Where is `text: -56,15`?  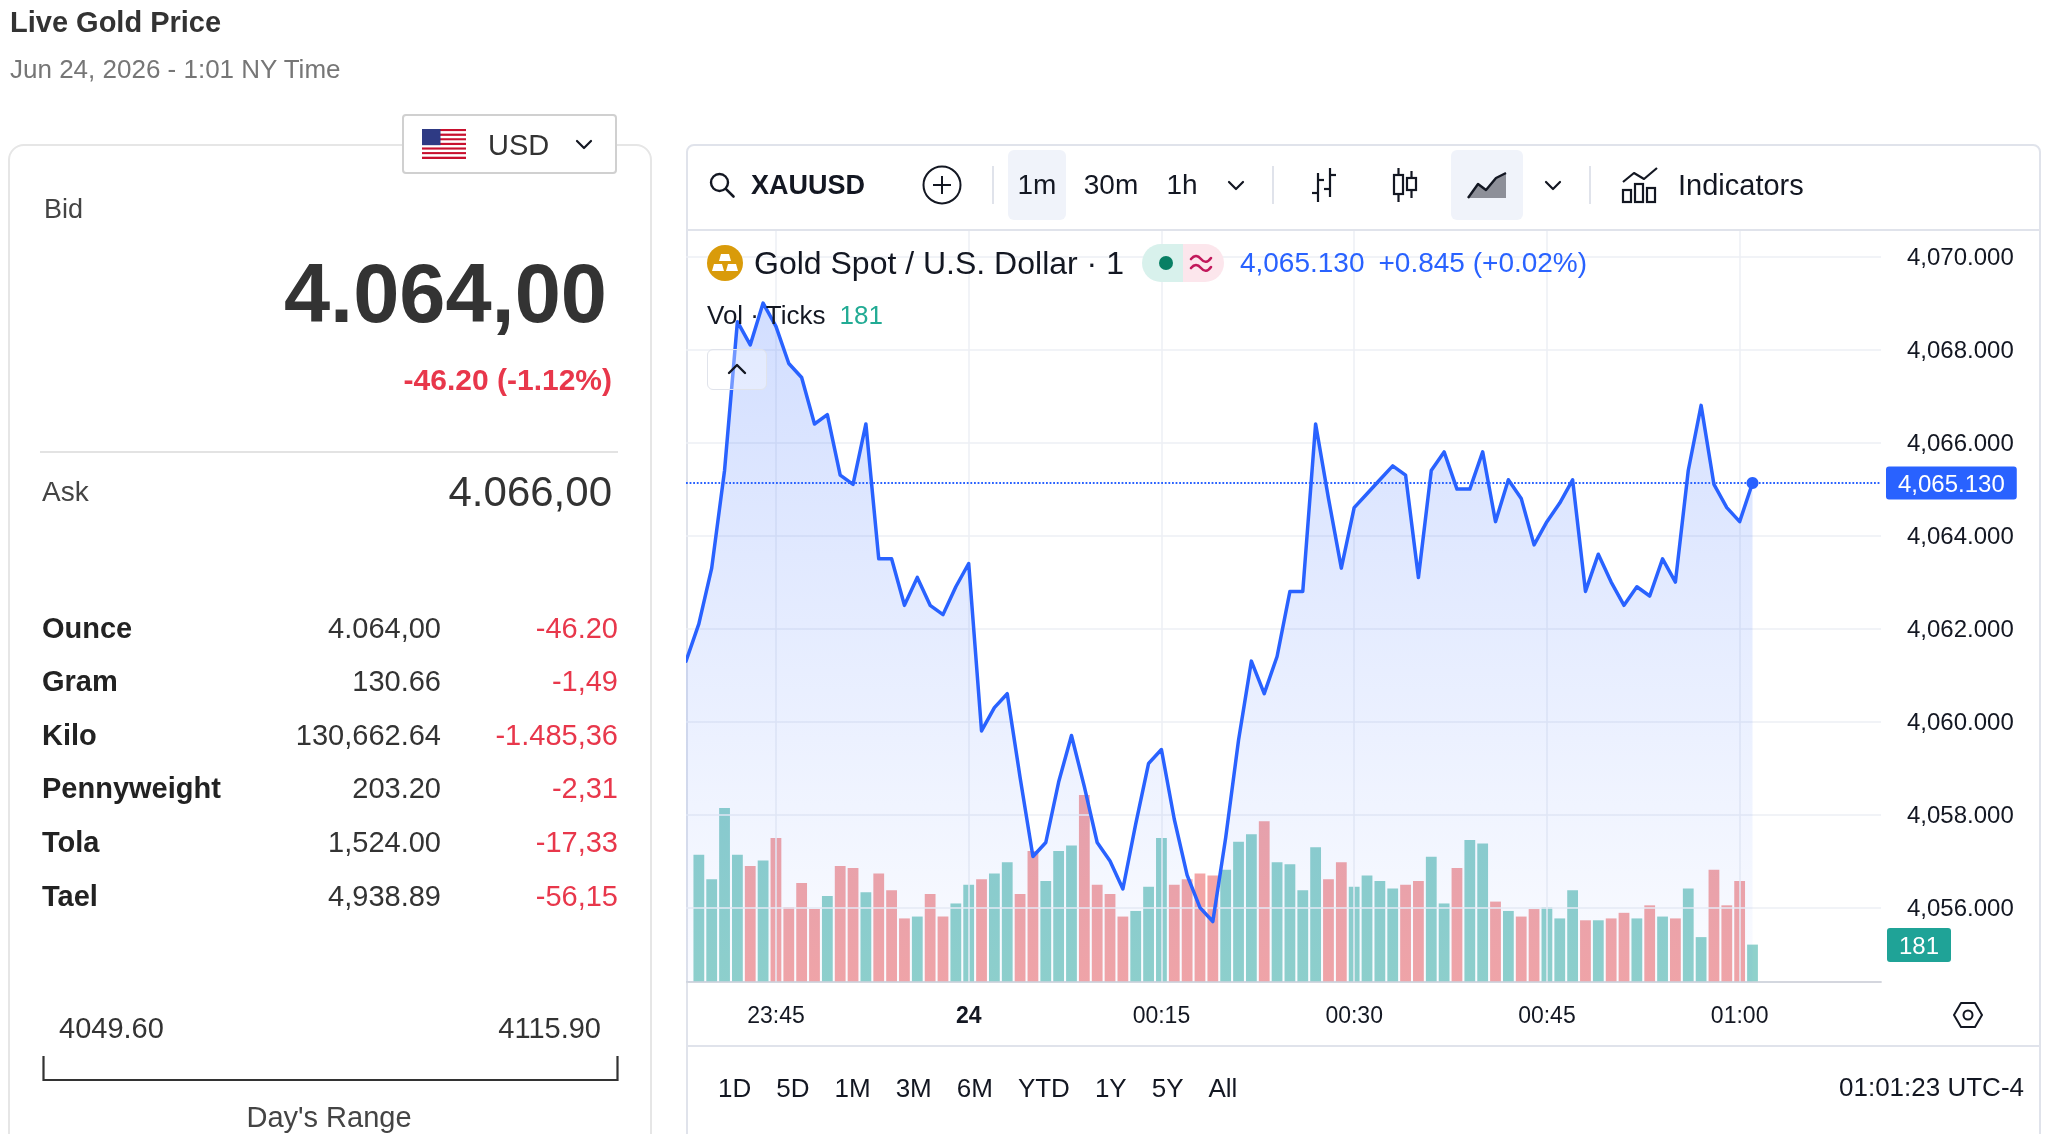 text: -56,15 is located at coordinates (576, 896).